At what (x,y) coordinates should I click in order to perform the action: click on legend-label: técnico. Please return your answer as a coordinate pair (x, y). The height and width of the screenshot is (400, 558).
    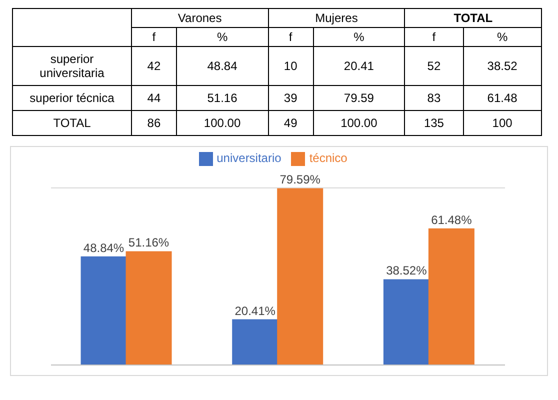
    Looking at the image, I should click on (328, 158).